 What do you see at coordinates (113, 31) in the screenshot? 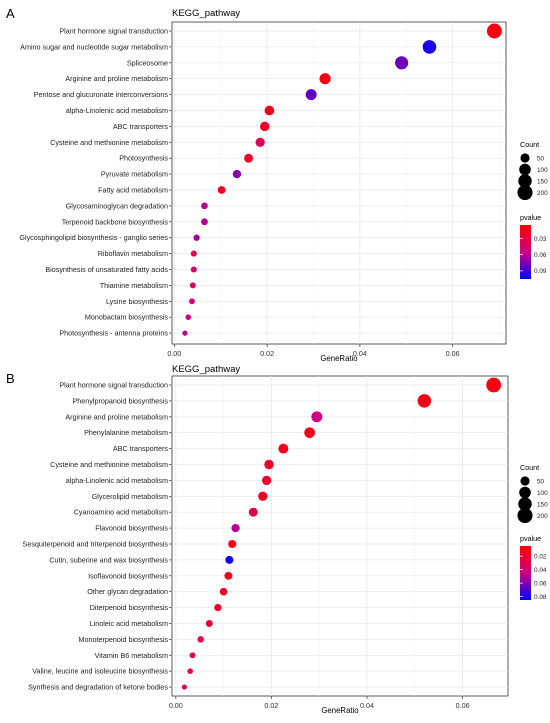
I see `category-label: Plant hormone signal transduction` at bounding box center [113, 31].